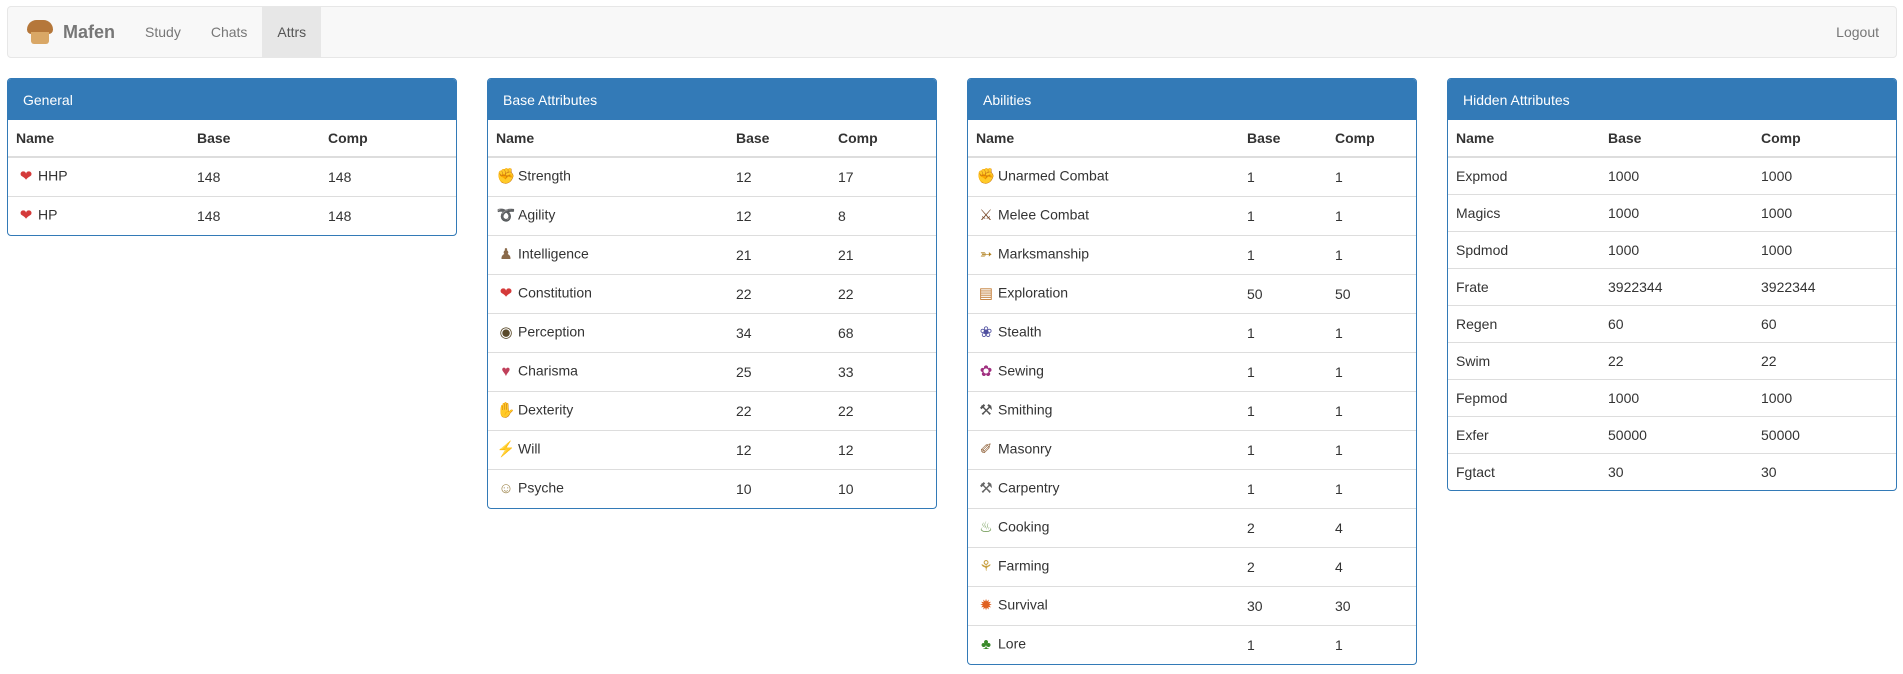 The height and width of the screenshot is (674, 1903). I want to click on name-cell: ❤ HHP, so click(98, 176).